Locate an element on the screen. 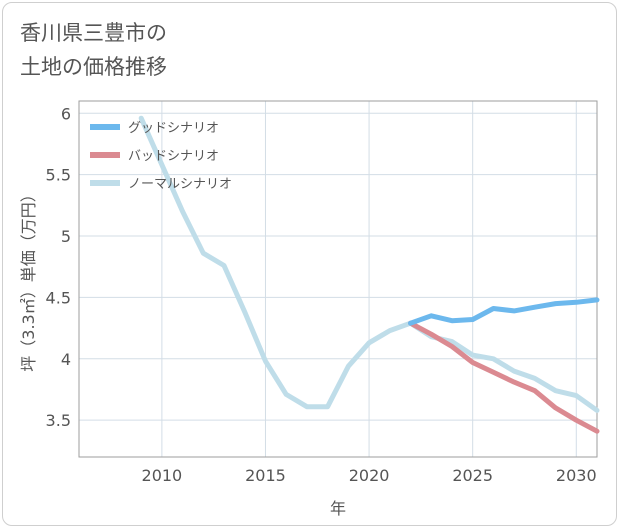  x-tick-label-2: 2020 is located at coordinates (369, 475).